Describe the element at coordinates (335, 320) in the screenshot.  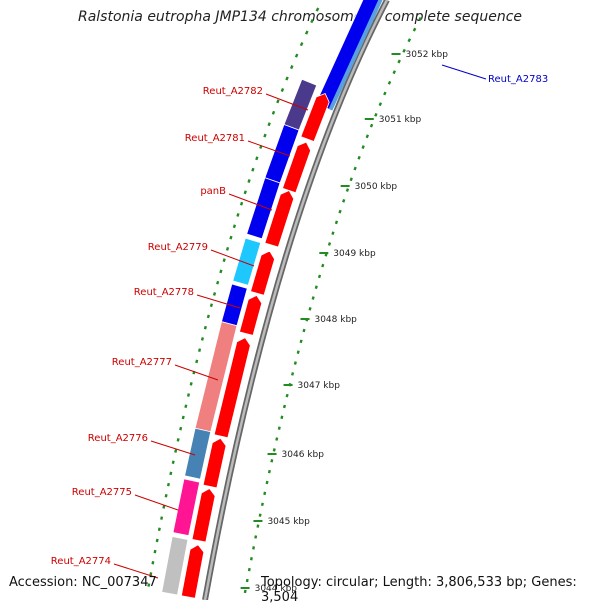
I see `scale-label: 3048 kbp` at that location.